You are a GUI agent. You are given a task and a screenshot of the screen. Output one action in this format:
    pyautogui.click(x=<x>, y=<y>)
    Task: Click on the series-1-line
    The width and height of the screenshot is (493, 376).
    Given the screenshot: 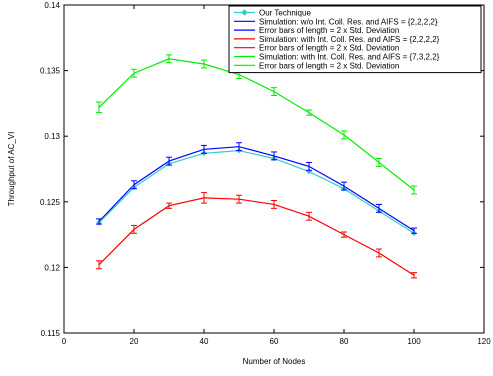 What is the action you would take?
    pyautogui.click(x=256, y=189)
    